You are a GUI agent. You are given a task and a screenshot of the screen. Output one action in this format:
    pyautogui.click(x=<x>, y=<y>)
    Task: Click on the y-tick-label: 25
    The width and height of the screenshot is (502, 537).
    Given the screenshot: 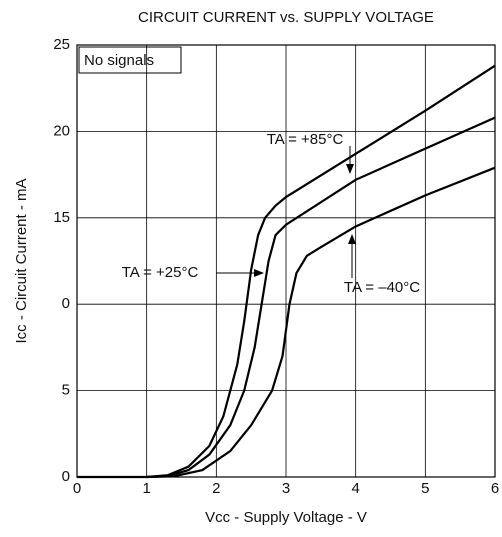 What is the action you would take?
    pyautogui.click(x=61, y=44)
    